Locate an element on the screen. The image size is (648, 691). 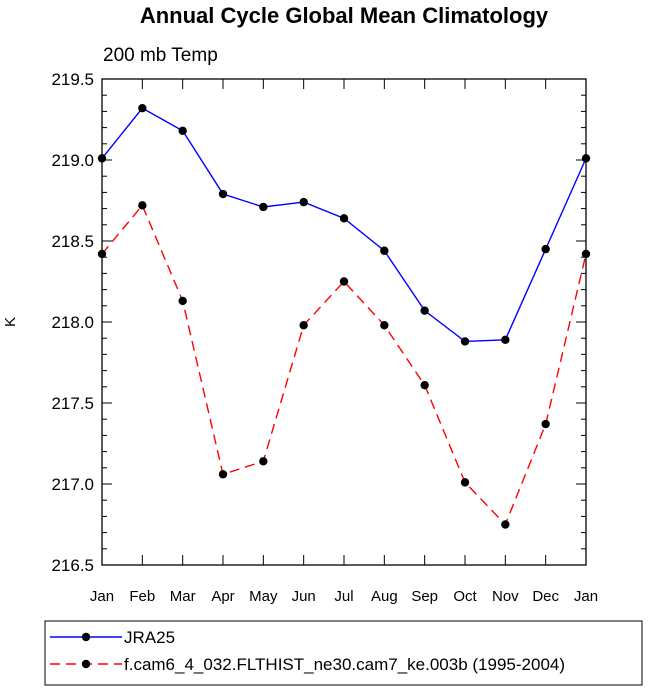
y-tick-label: 217.0 is located at coordinates (72, 484).